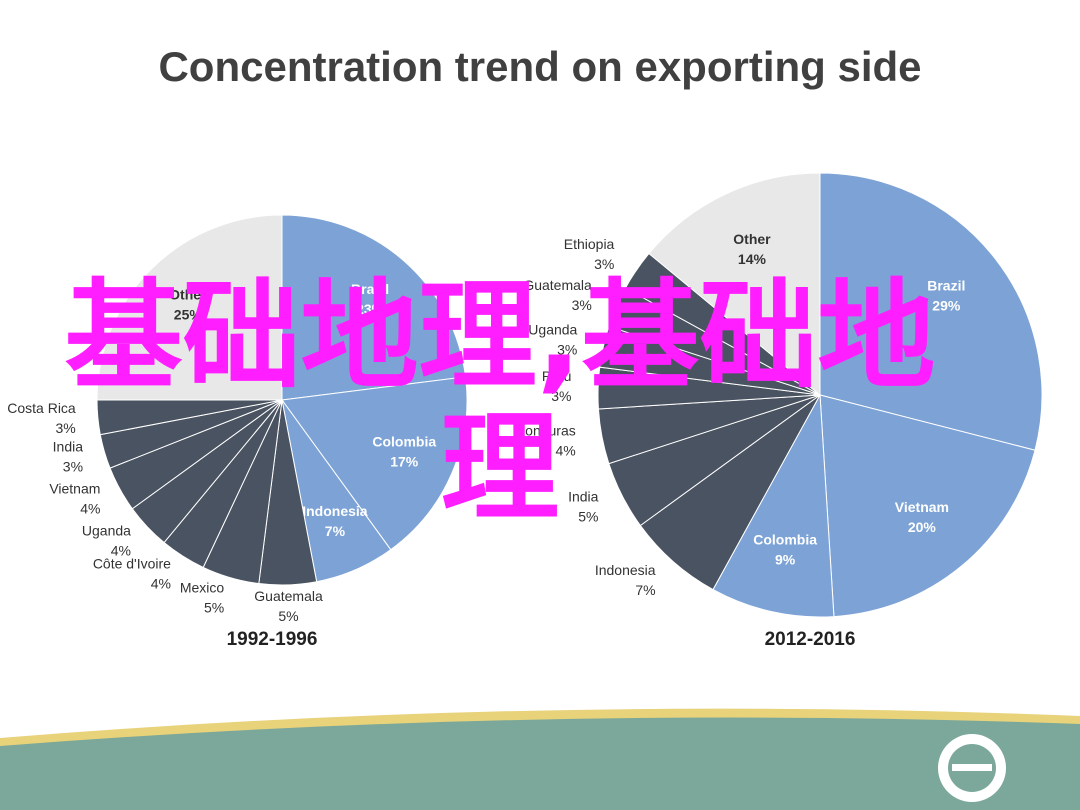 This screenshot has width=1080, height=810. Describe the element at coordinates (972, 767) in the screenshot. I see `logo-bar` at that location.